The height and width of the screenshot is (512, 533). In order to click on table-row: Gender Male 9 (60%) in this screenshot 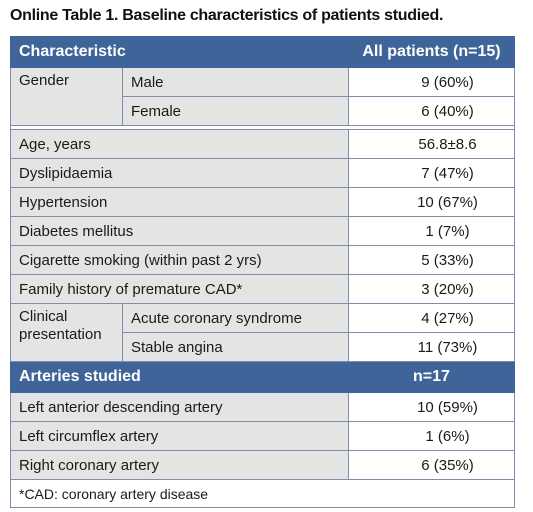, I will do `click(262, 96)`.